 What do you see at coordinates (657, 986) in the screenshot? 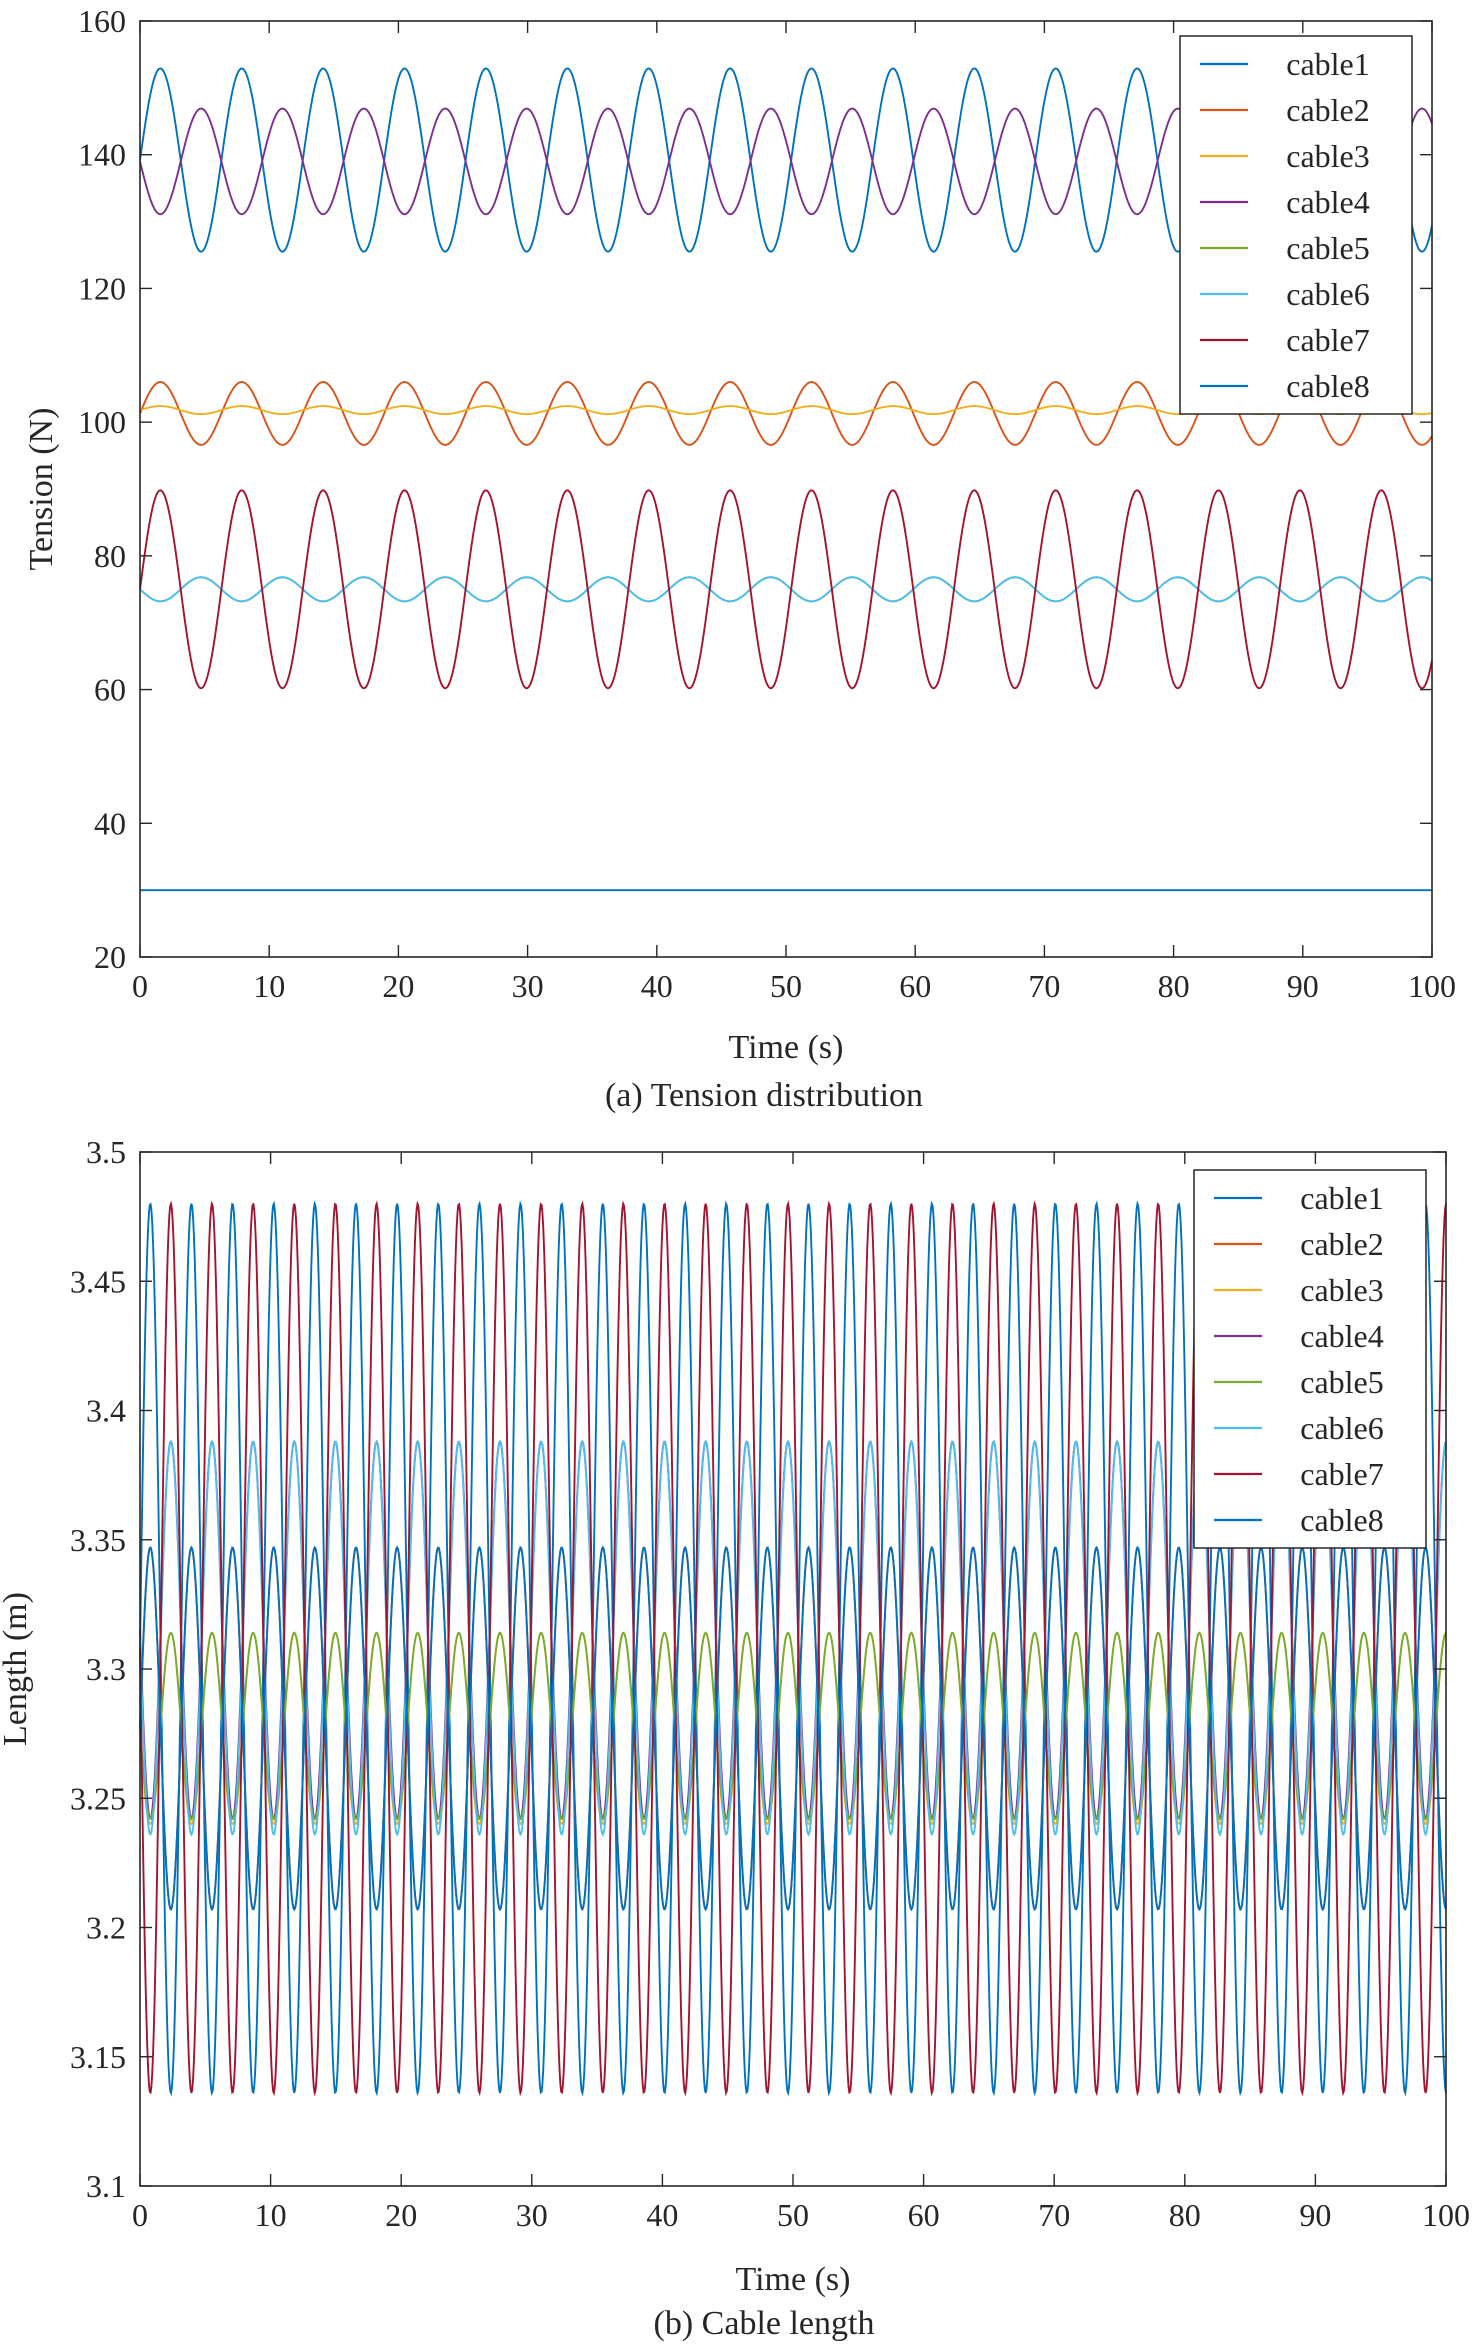
I see `tension-xtick-label: 40` at bounding box center [657, 986].